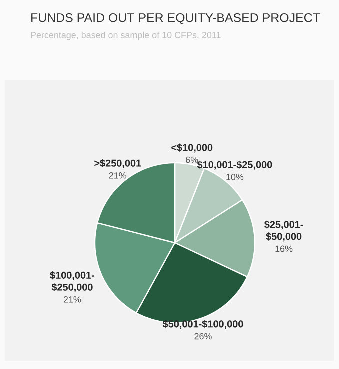 The width and height of the screenshot is (339, 369). Describe the element at coordinates (126, 36) in the screenshot. I see `chart-subtitle: Percentage, based on sample of 10 CFPs, 2011` at that location.